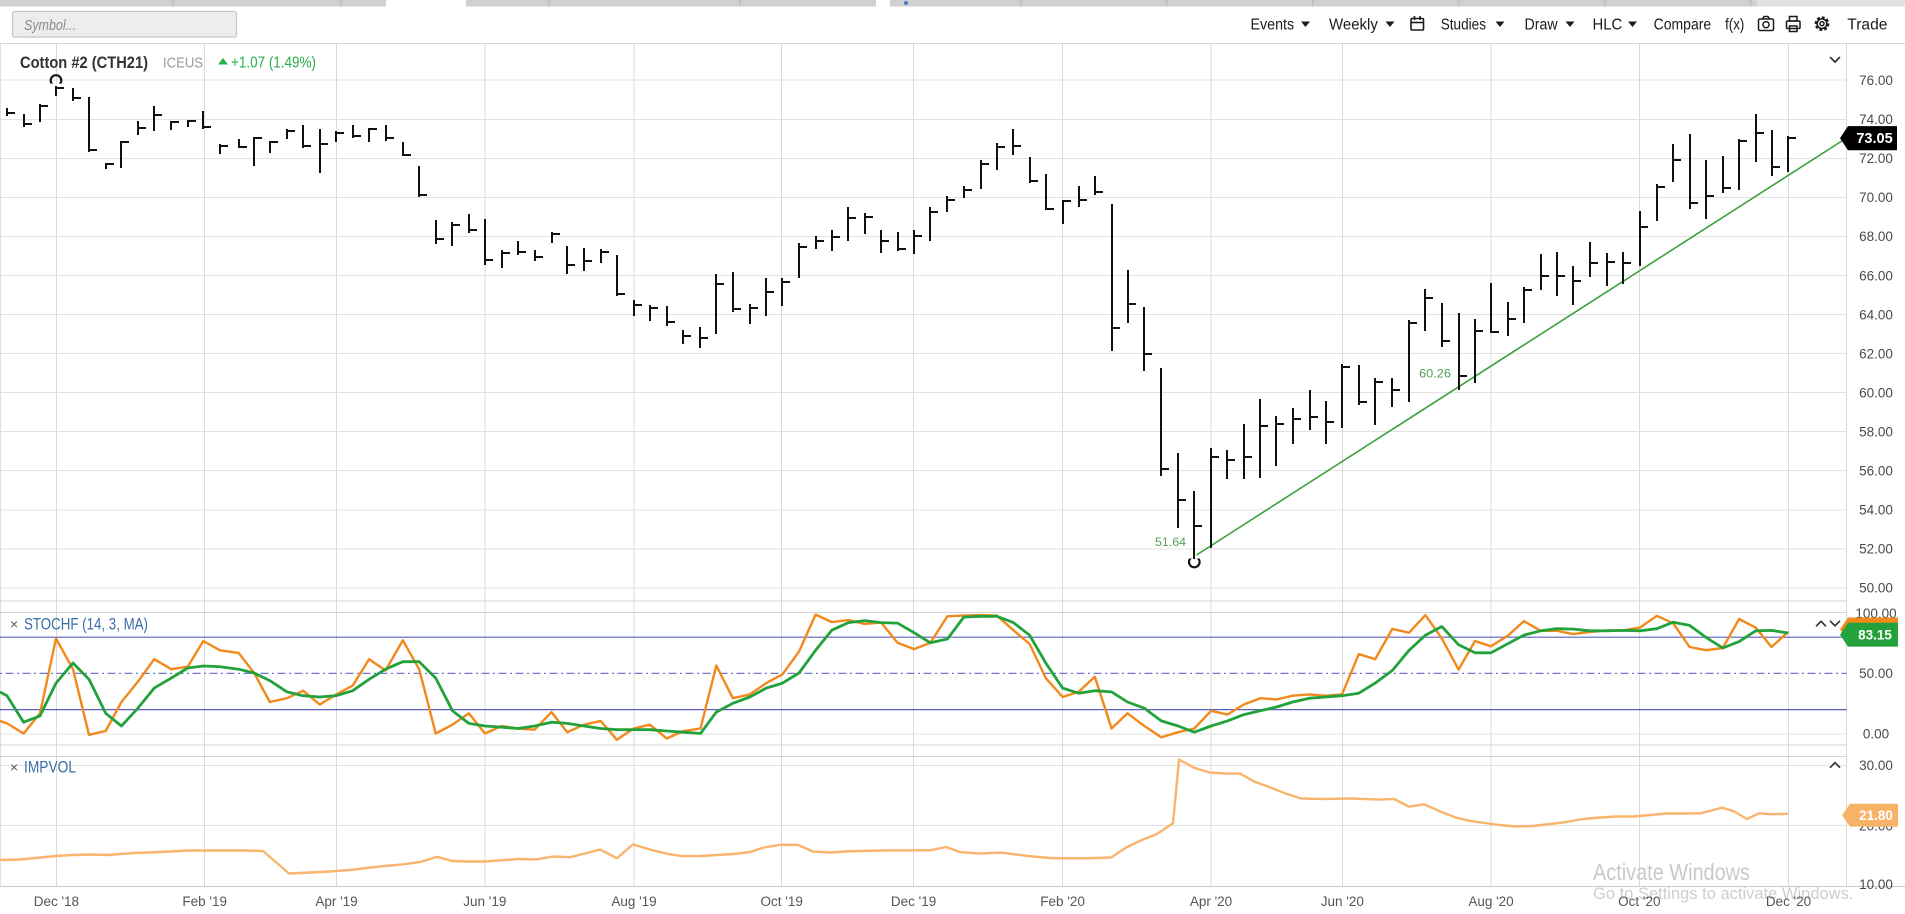 The height and width of the screenshot is (914, 1905). What do you see at coordinates (1876, 884) in the screenshot?
I see `svg-text: 10.00` at bounding box center [1876, 884].